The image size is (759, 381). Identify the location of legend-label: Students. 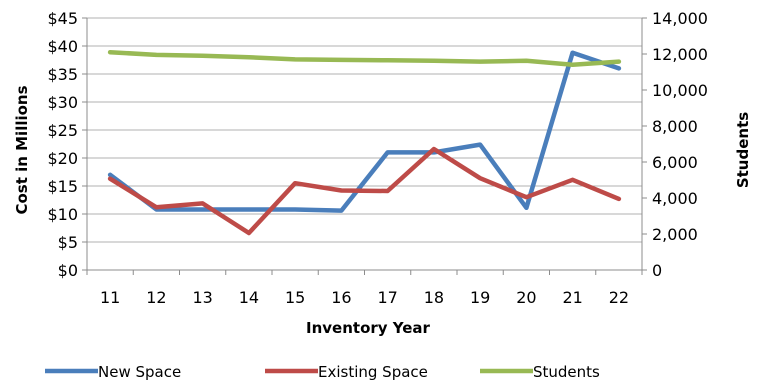
(566, 372).